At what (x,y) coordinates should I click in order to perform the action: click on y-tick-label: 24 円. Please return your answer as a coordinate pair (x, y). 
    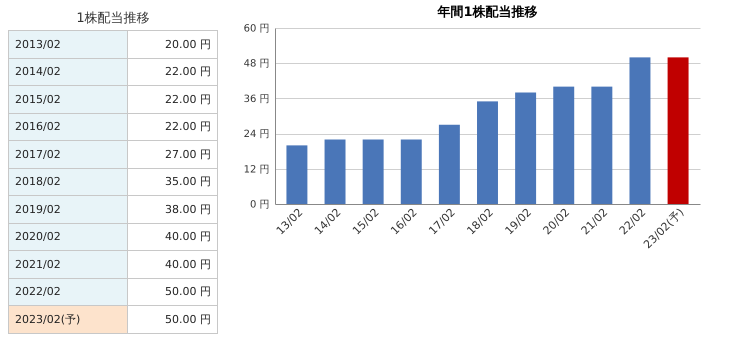
    Looking at the image, I should click on (257, 134).